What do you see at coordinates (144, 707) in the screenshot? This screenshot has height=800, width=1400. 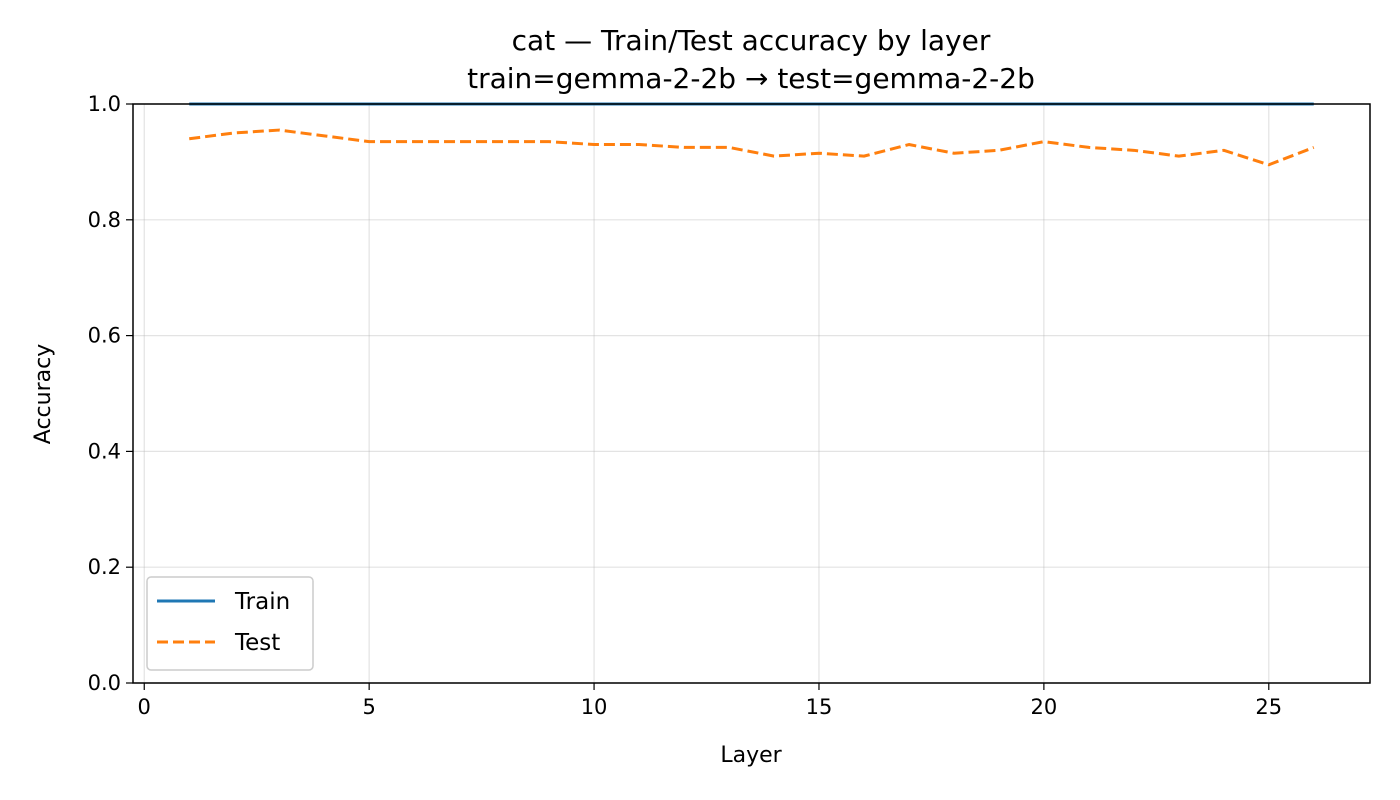 I see `x-tick-label: 0` at bounding box center [144, 707].